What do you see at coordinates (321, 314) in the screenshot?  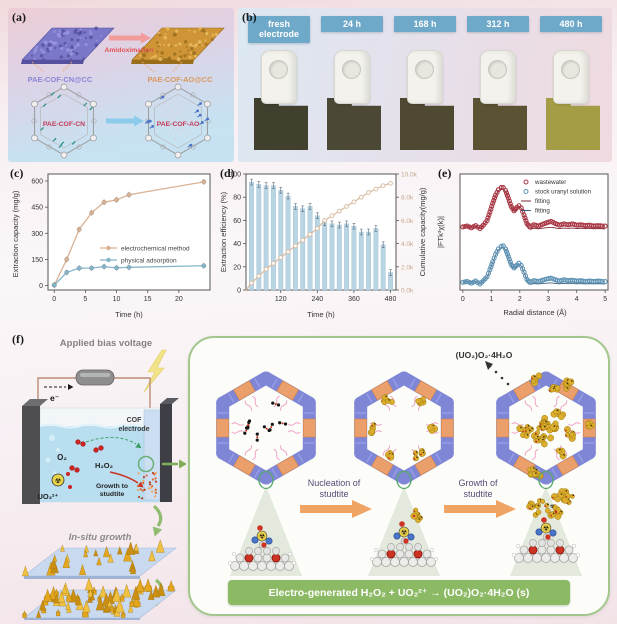 I see `chart-d-xlabel: Time (h)` at bounding box center [321, 314].